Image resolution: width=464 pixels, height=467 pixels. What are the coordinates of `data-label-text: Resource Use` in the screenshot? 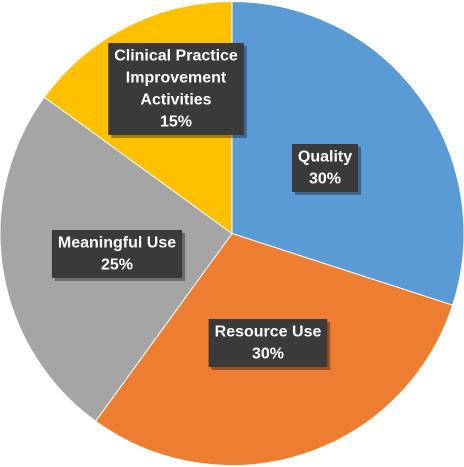 It's located at (268, 332).